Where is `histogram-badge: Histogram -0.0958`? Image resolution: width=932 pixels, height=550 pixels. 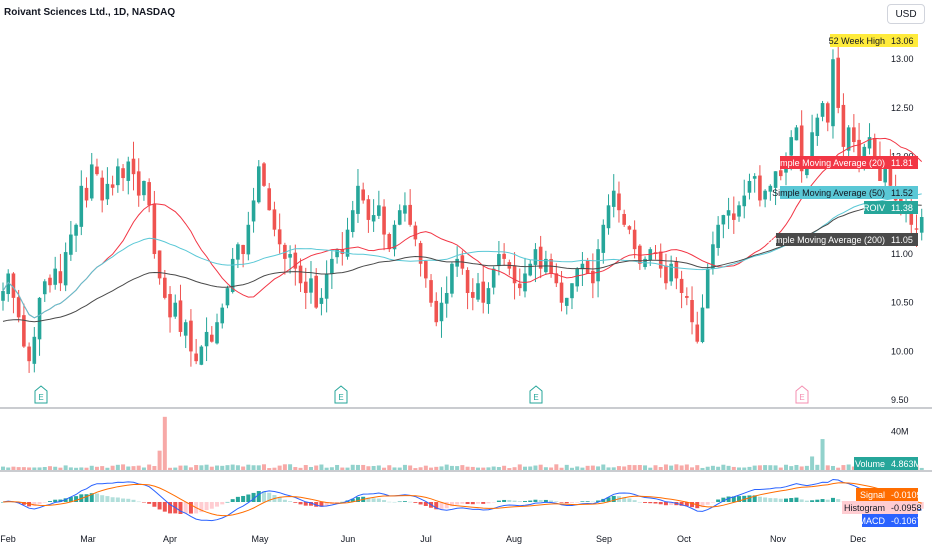
histogram-badge: Histogram -0.0958 is located at coordinates (882, 507).